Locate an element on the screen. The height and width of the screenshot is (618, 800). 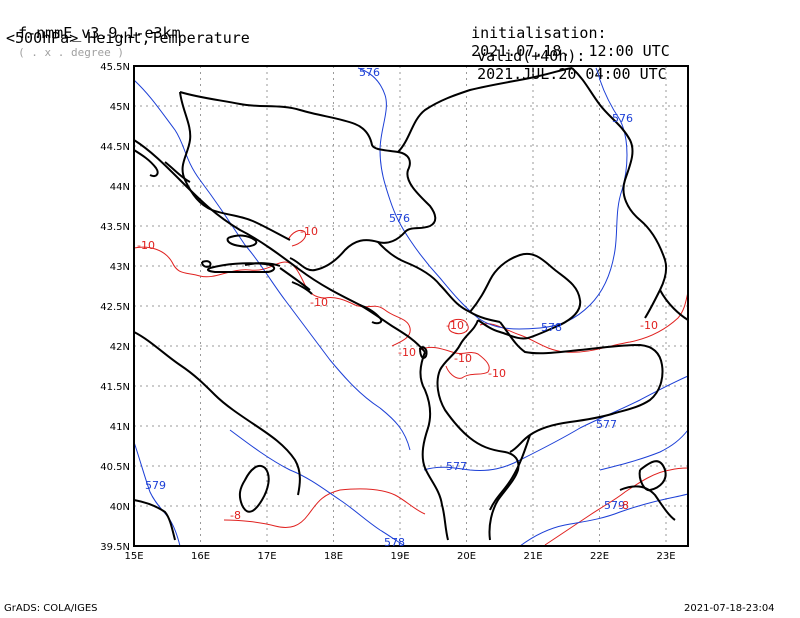
init-value: 2021.07.18. 12:00 UTC is located at coordinates (570, 51).